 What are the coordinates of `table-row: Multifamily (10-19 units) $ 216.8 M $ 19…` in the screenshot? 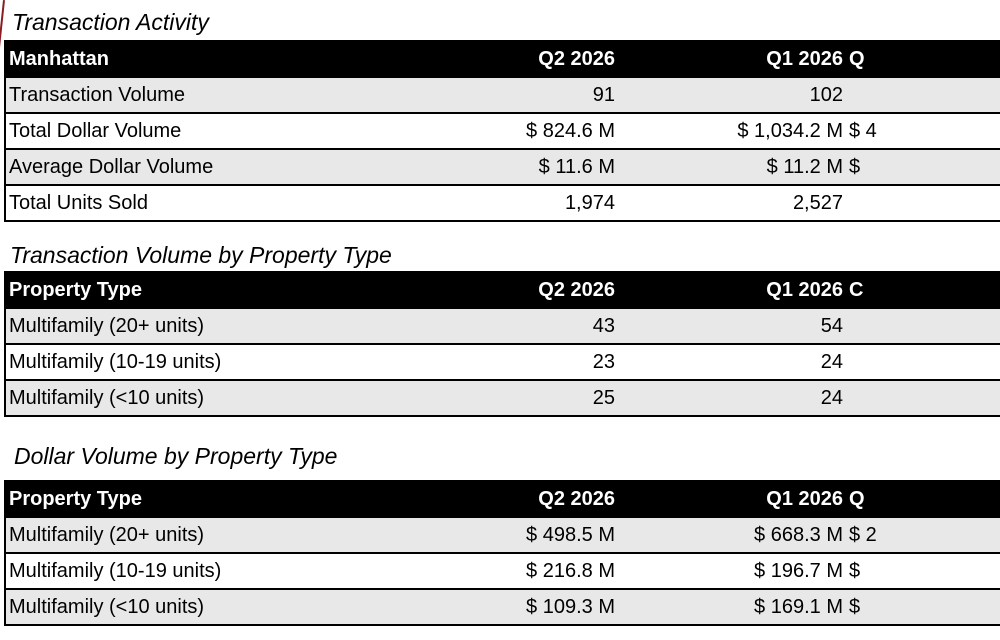 It's located at (502, 571).